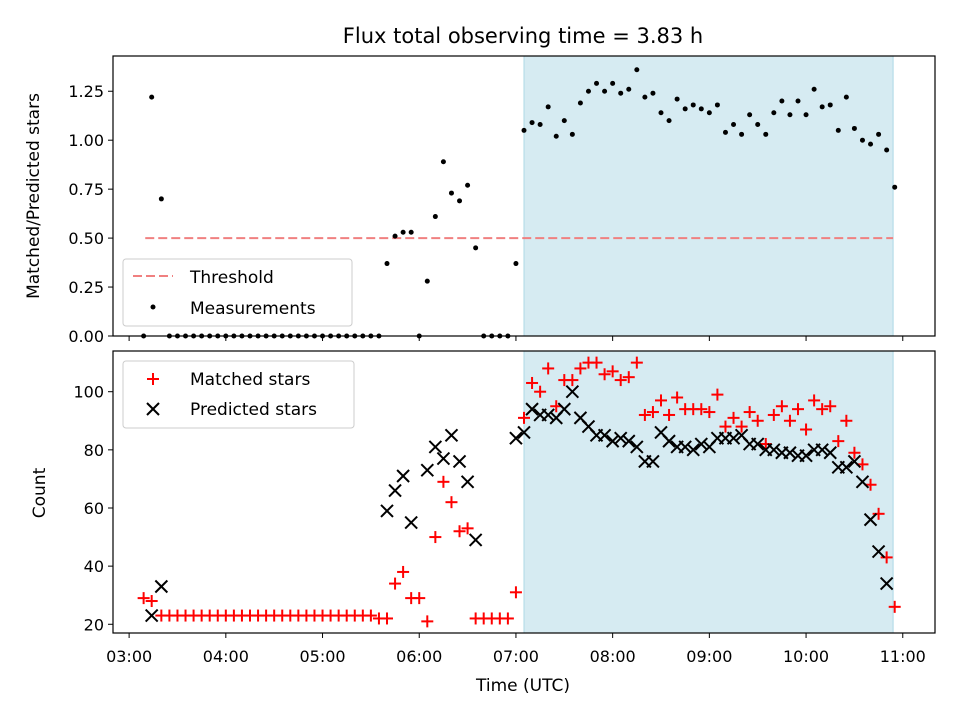 This screenshot has width=960, height=724. I want to click on y-tick-label-0-2: 0.50, so click(86, 238).